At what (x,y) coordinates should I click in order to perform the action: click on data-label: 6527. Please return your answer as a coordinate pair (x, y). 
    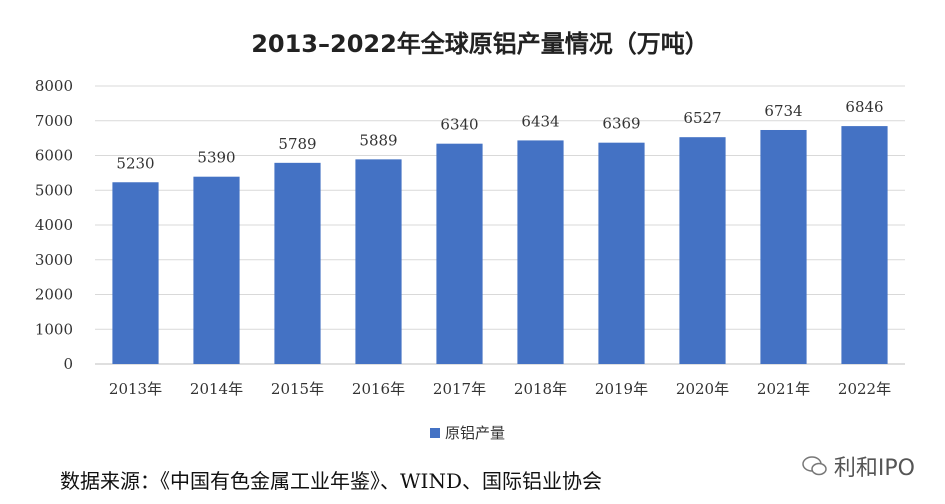
    Looking at the image, I should click on (702, 118).